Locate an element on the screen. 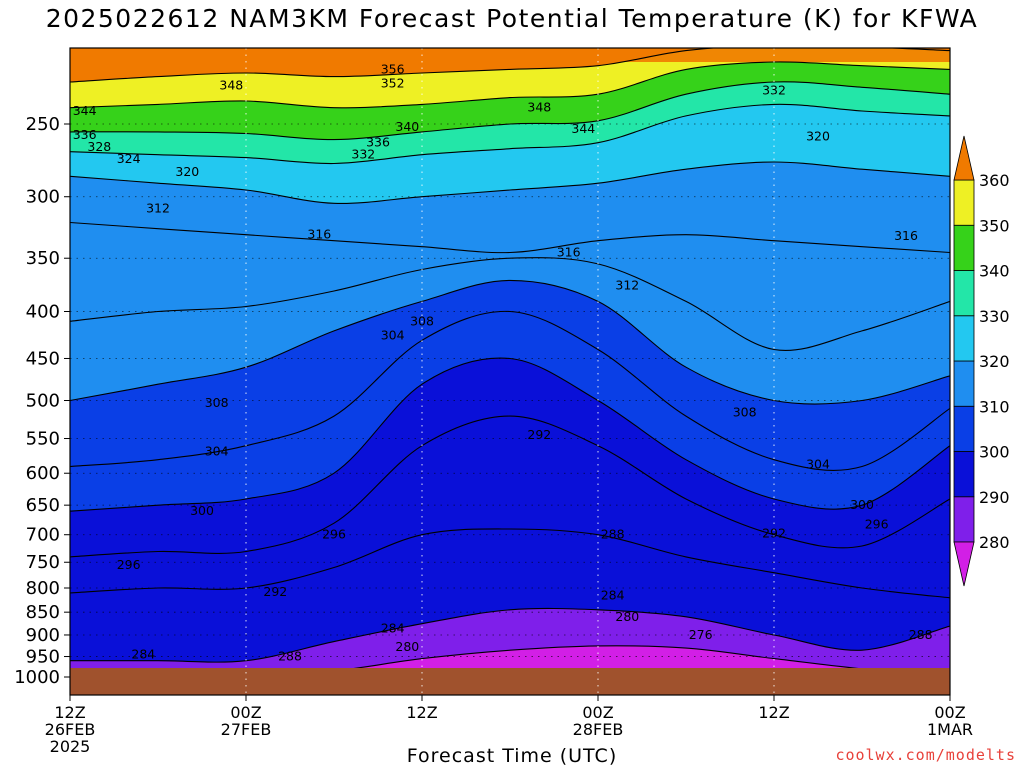 This screenshot has height=768, width=1024. colorbar-label: 290 is located at coordinates (994, 497).